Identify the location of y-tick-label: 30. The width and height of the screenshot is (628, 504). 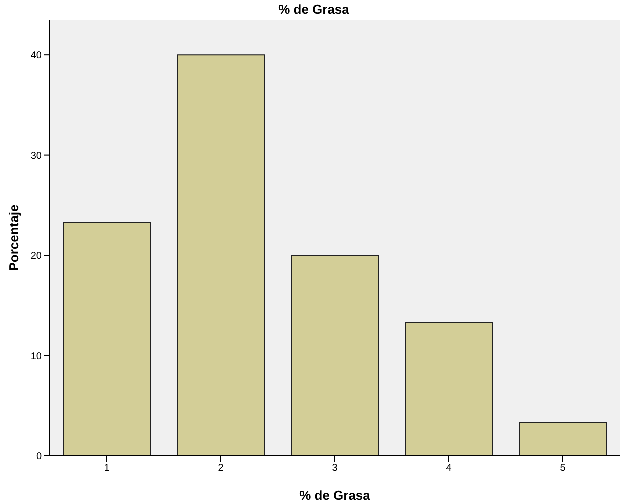
(36, 156).